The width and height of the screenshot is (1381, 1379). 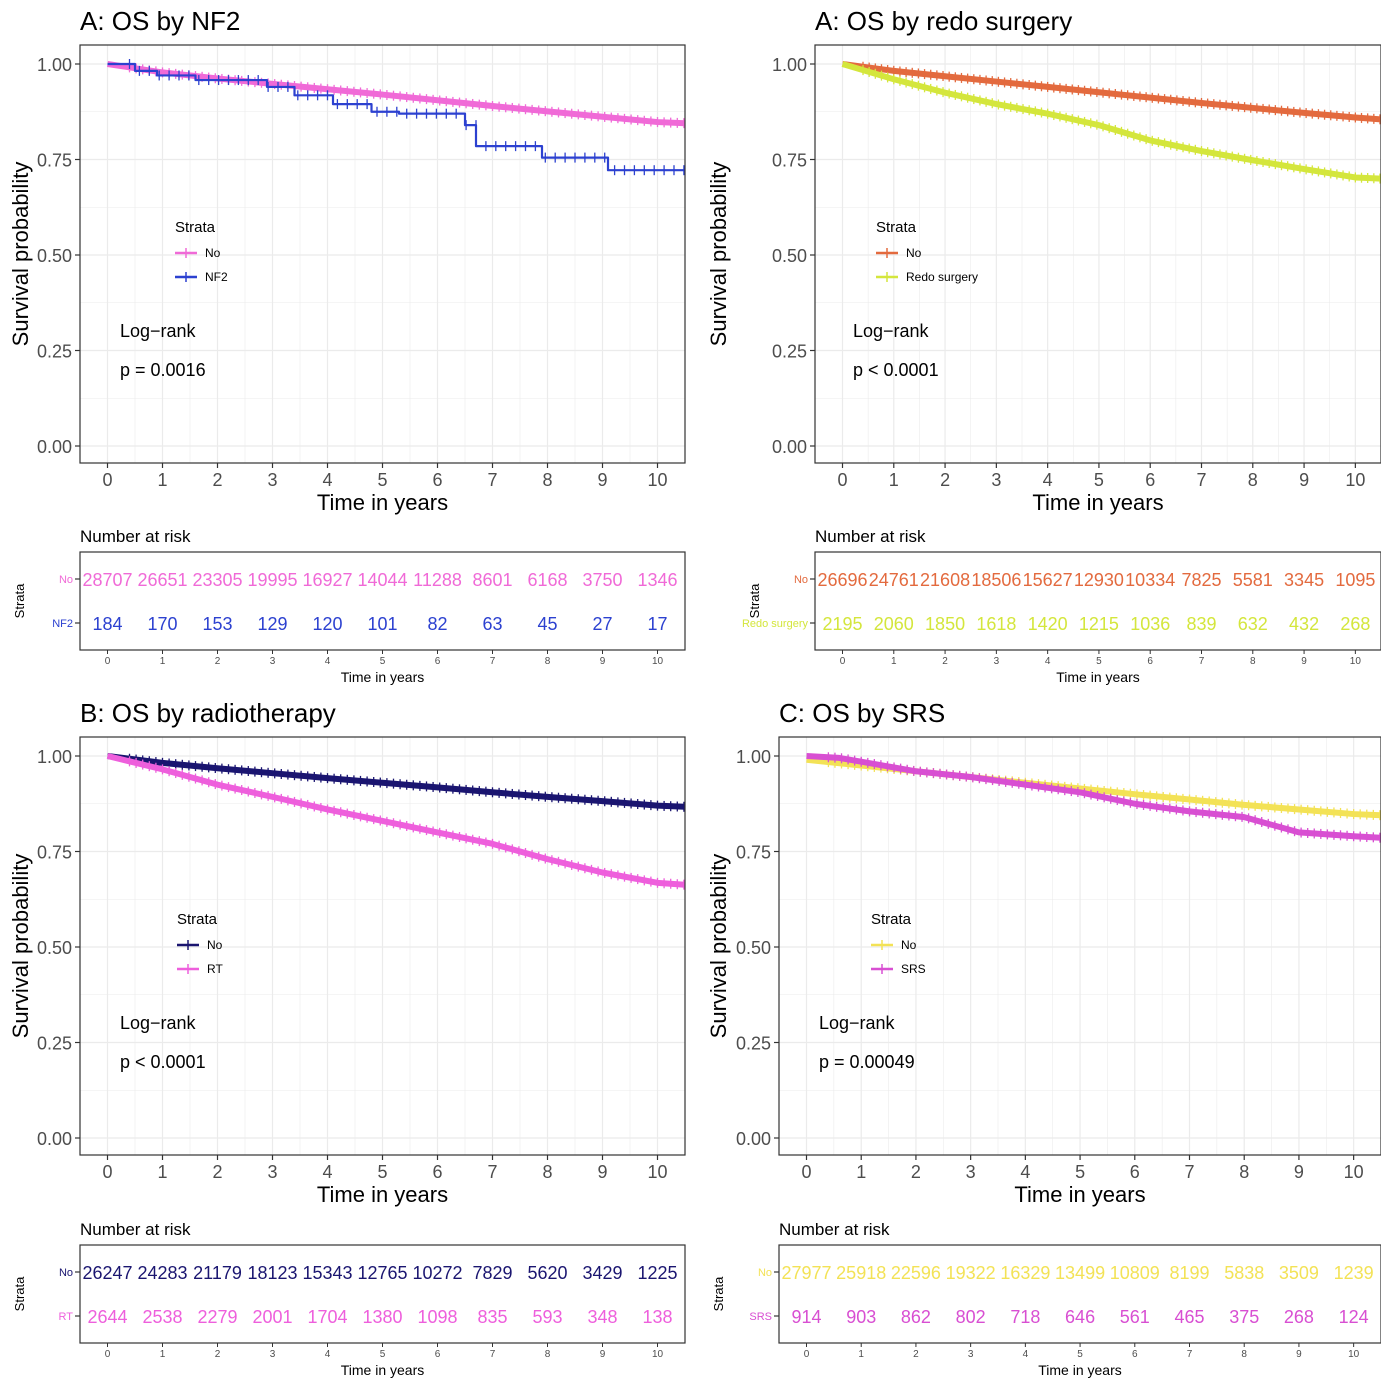 What do you see at coordinates (658, 1354) in the screenshot?
I see `risk-x-tick-label: 10` at bounding box center [658, 1354].